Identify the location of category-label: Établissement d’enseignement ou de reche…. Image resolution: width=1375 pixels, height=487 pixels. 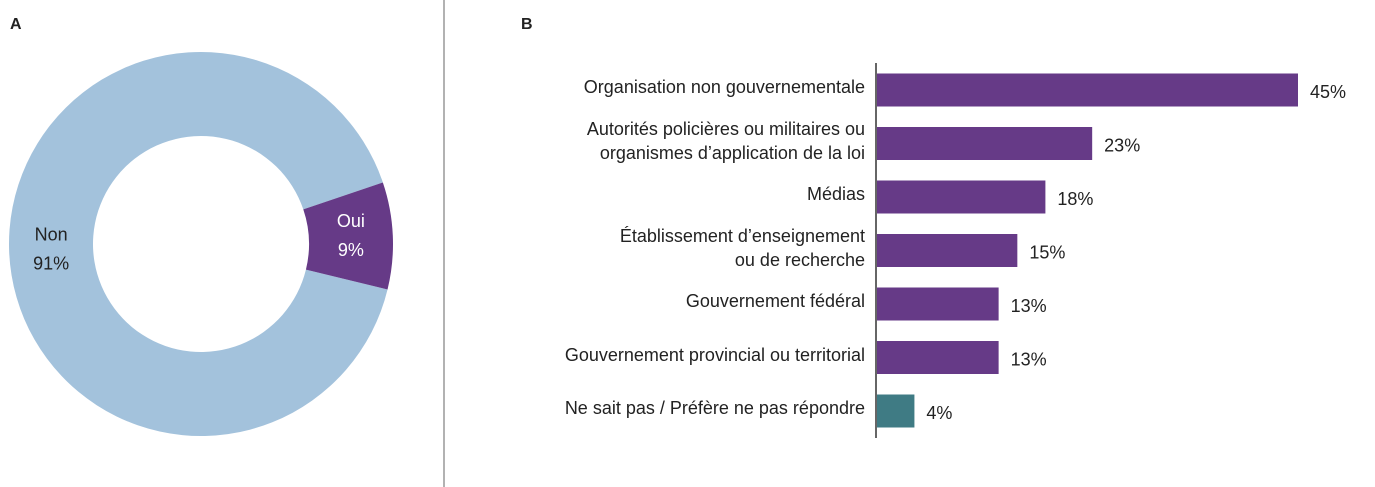
(742, 247).